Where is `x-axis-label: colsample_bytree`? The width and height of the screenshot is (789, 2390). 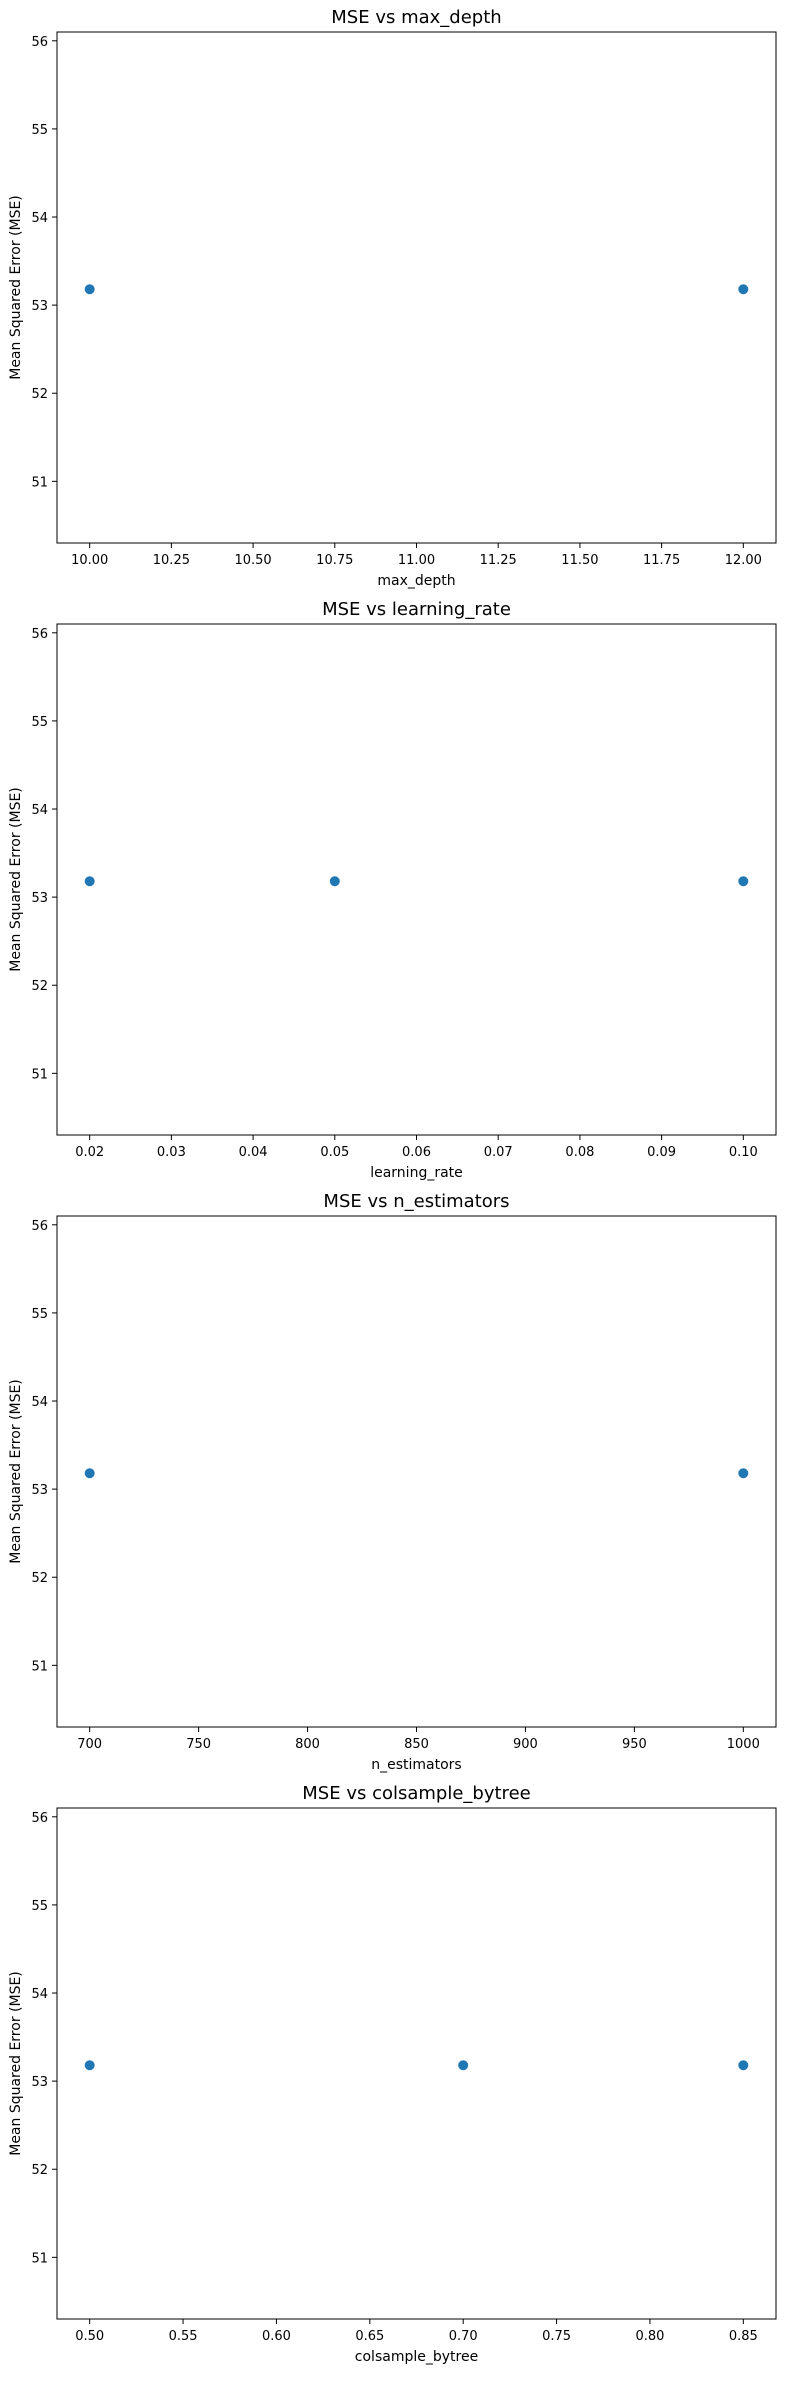 x-axis-label: colsample_bytree is located at coordinates (416, 2357).